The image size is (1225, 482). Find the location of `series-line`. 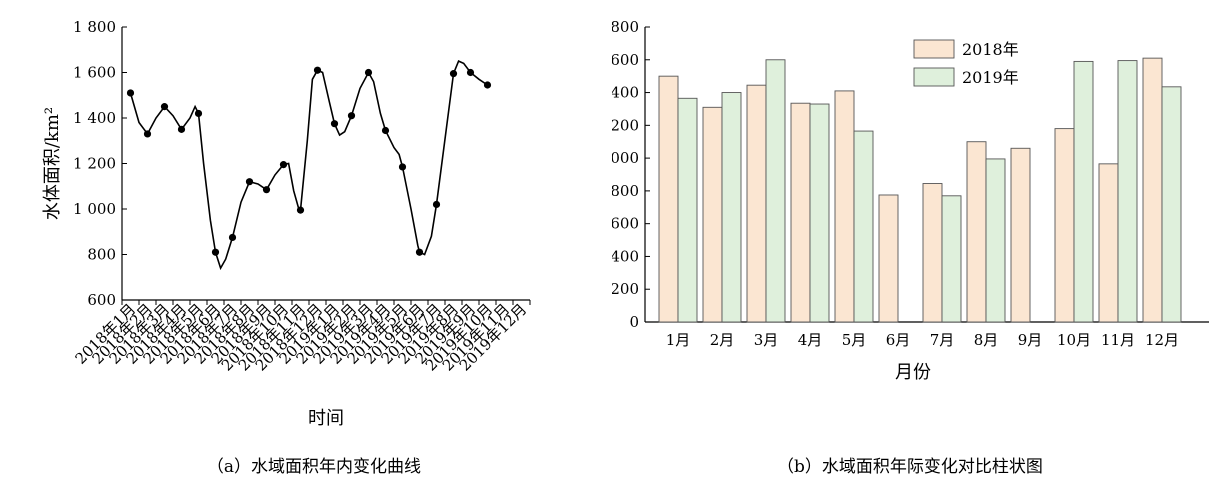

series-line is located at coordinates (308, 165).